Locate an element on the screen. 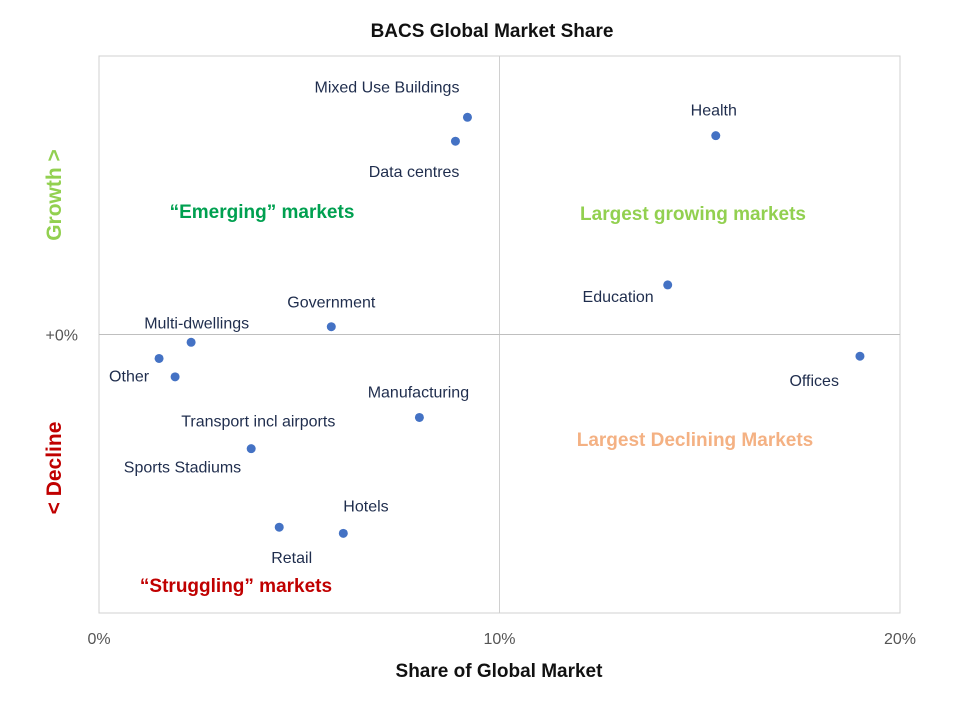 The image size is (964, 702). point-label: Sports Stadiums is located at coordinates (182, 468).